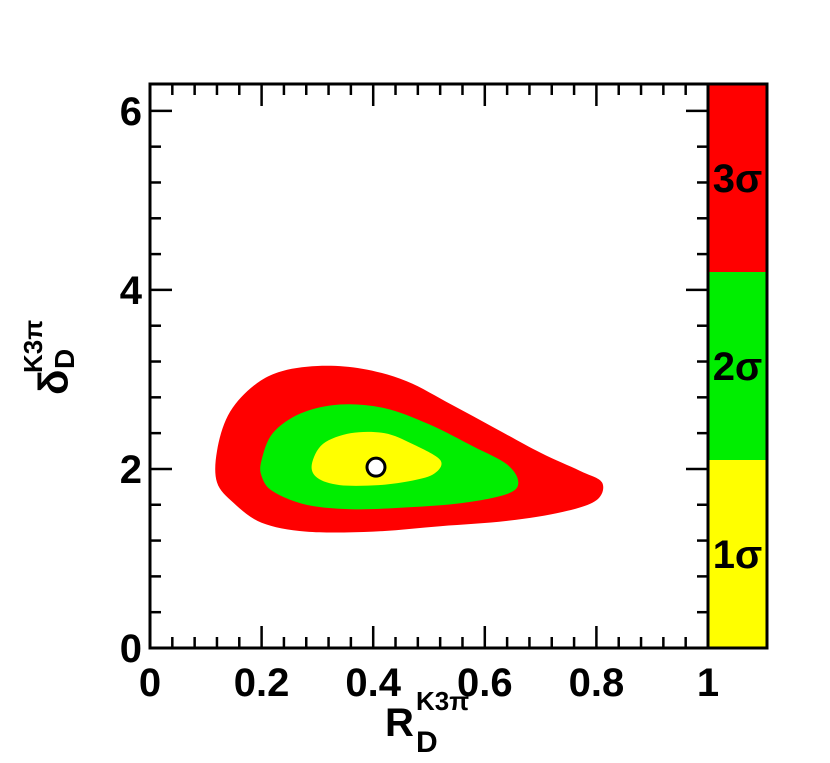  Describe the element at coordinates (131, 291) in the screenshot. I see `y-tick-label: 4` at that location.